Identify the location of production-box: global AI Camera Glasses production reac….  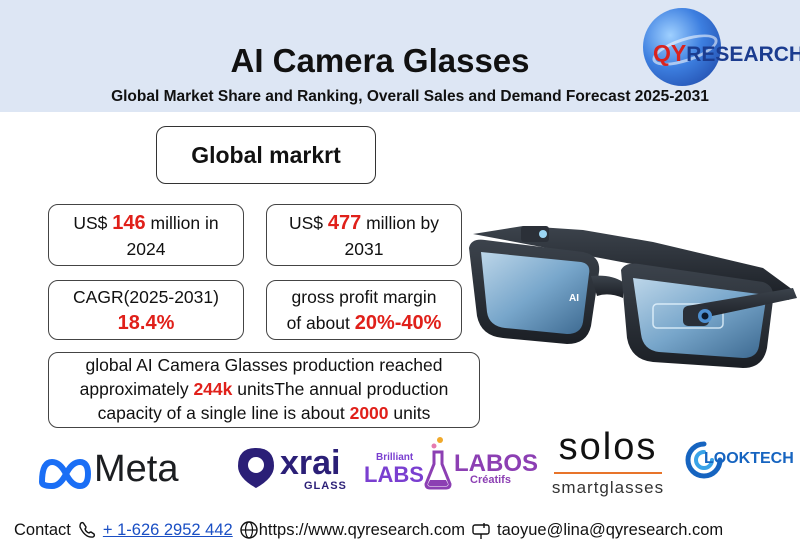
(264, 390).